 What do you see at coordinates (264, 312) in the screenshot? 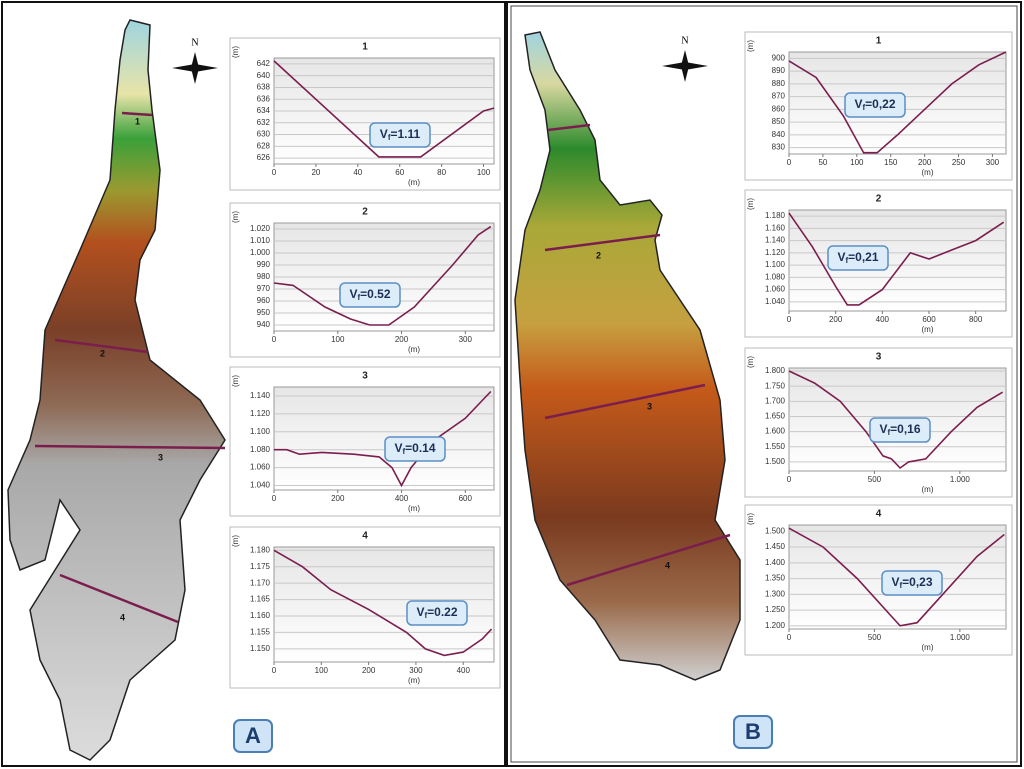
I see `y-tick-label: 950` at bounding box center [264, 312].